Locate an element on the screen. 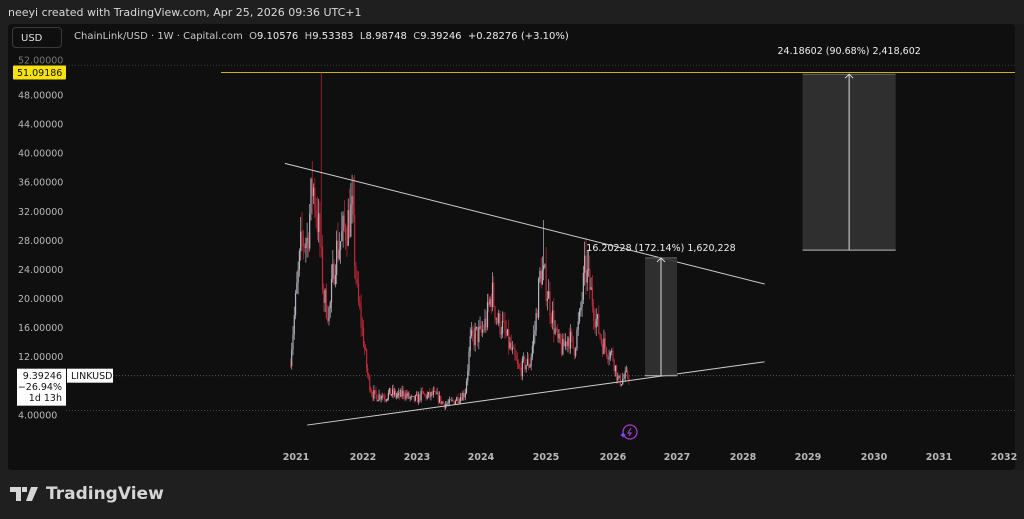 The width and height of the screenshot is (1024, 519). time-tick-label: 2022 is located at coordinates (363, 457).